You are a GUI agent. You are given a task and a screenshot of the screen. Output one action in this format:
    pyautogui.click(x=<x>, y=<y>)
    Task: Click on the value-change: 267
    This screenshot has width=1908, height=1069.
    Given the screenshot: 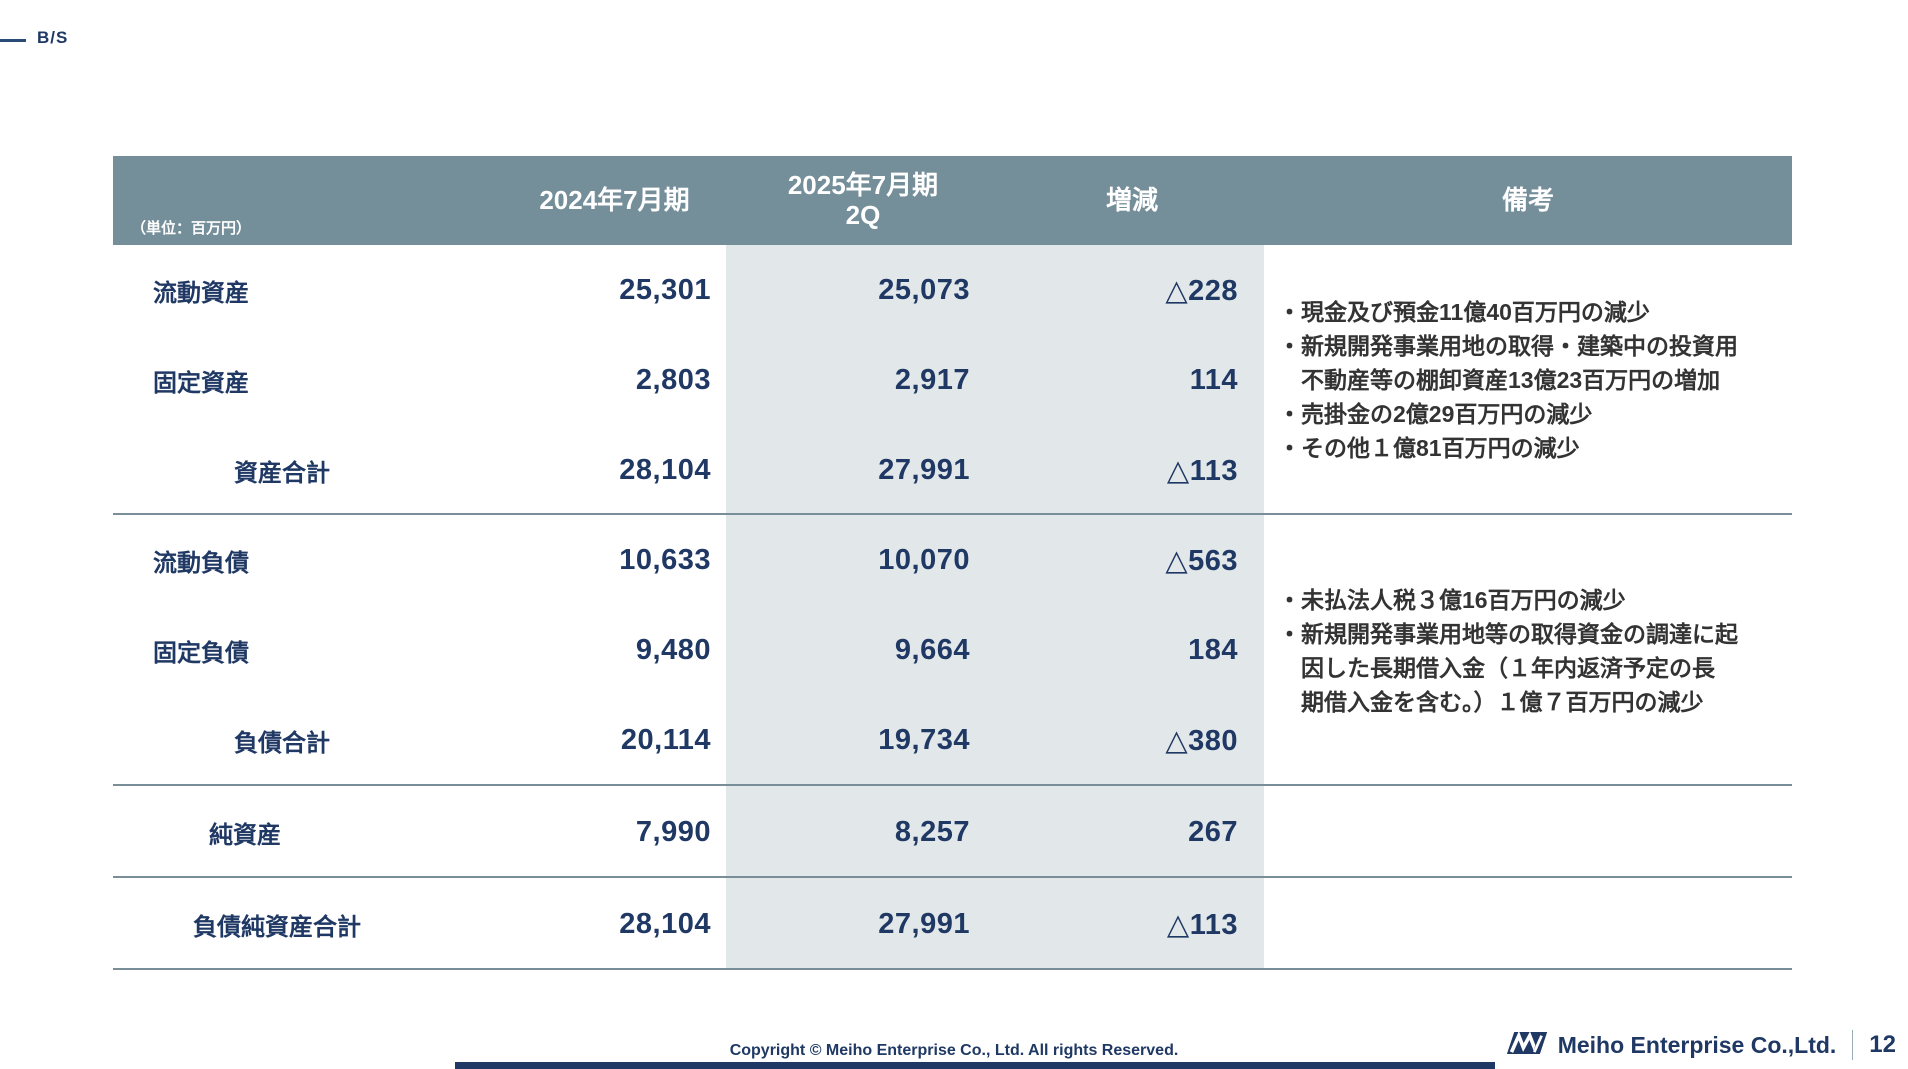 What is the action you would take?
    pyautogui.click(x=1213, y=831)
    